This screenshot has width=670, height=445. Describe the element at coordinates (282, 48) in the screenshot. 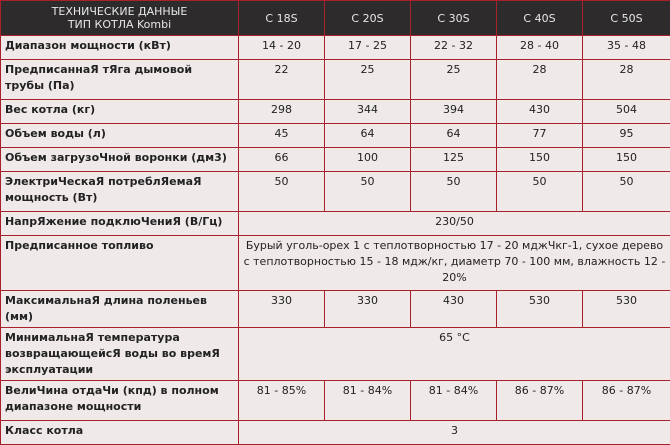

I see `cell-value: 14 - 20` at that location.